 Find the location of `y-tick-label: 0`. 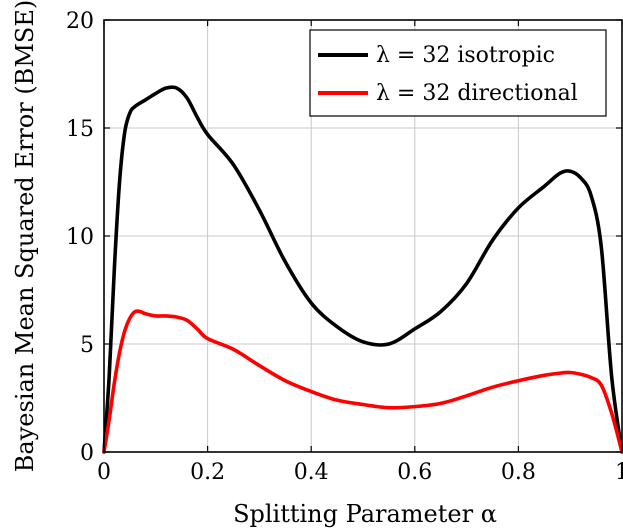

y-tick-label: 0 is located at coordinates (87, 453).